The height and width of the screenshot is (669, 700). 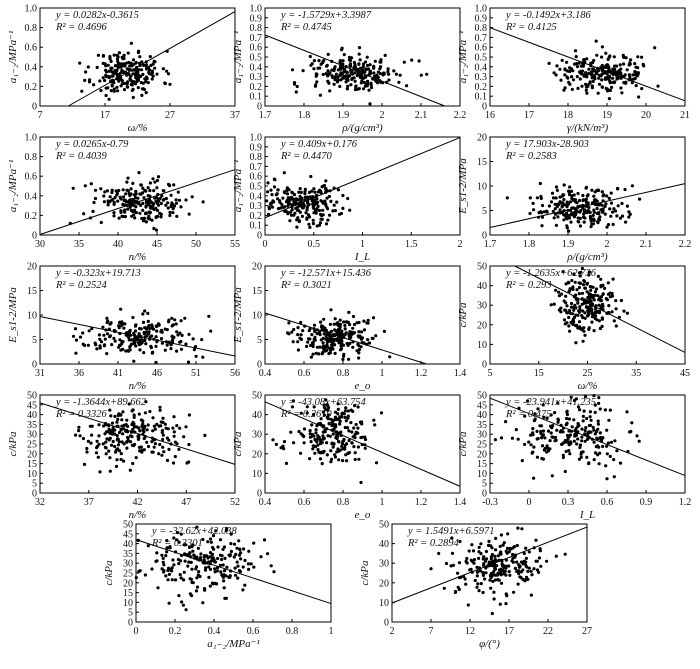 What do you see at coordinates (646, 502) in the screenshot?
I see `x-tick-label: 0.9` at bounding box center [646, 502].